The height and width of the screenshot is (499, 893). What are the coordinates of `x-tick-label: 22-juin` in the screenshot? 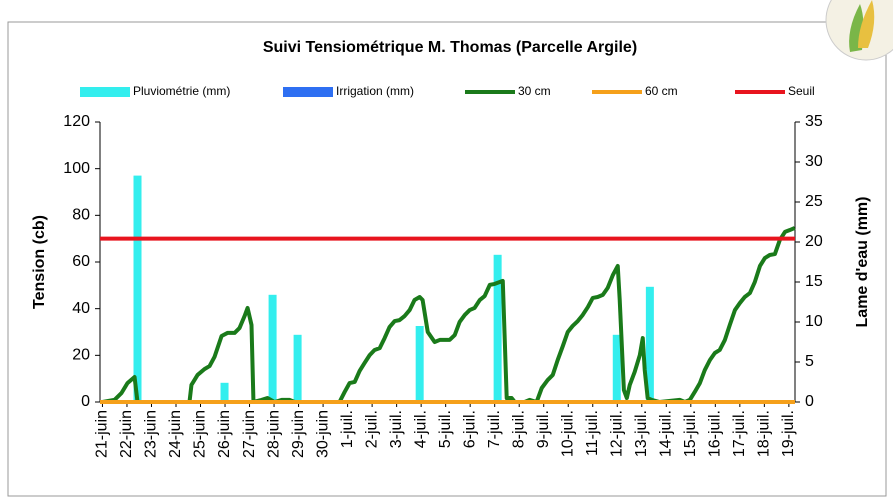 It's located at (126, 434).